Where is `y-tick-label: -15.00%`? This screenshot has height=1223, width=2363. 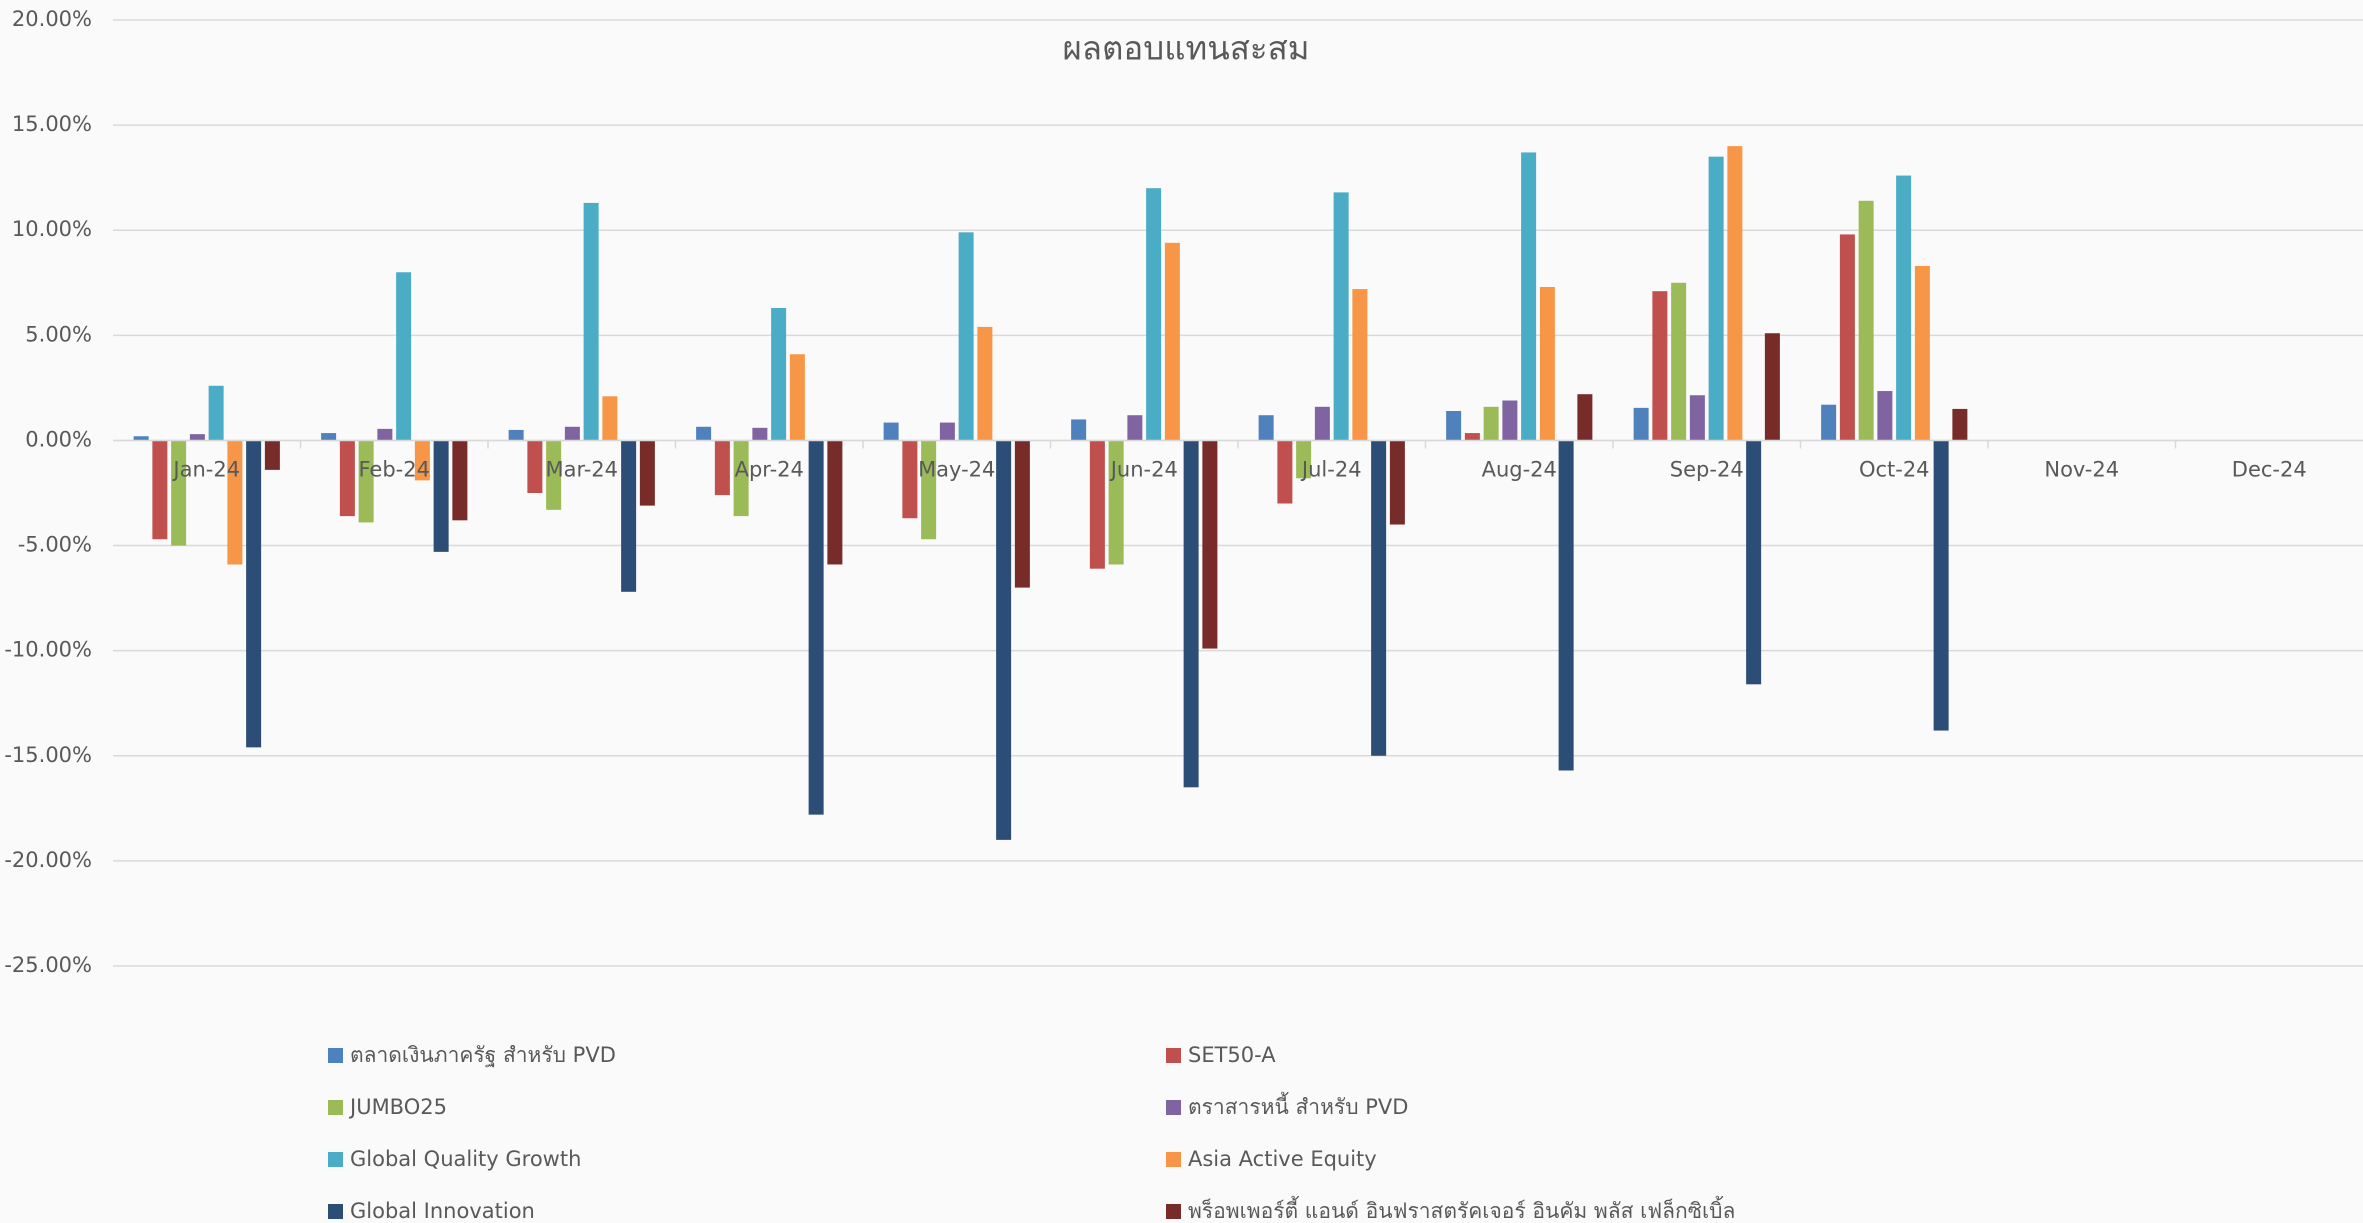
y-tick-label: -15.00% is located at coordinates (48, 755).